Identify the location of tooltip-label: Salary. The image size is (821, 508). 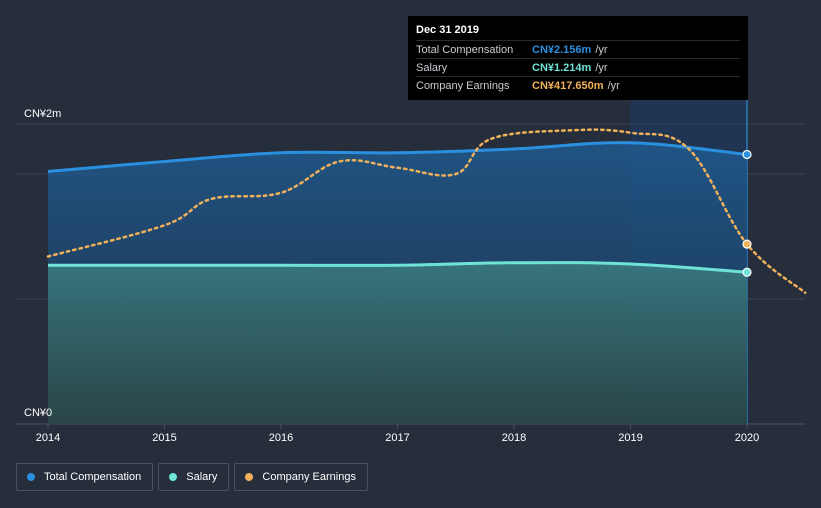
(432, 67).